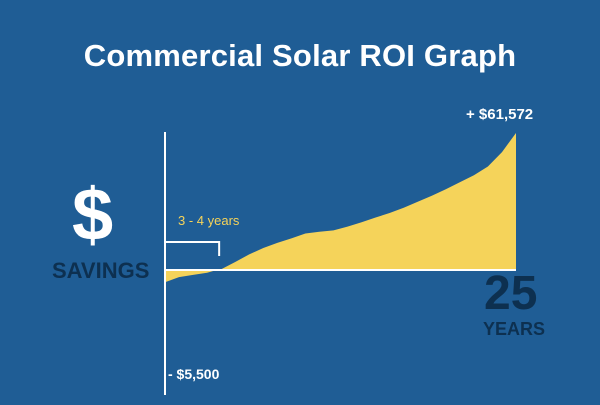 The width and height of the screenshot is (600, 405). What do you see at coordinates (192, 248) in the screenshot?
I see `payback-bracket` at bounding box center [192, 248].